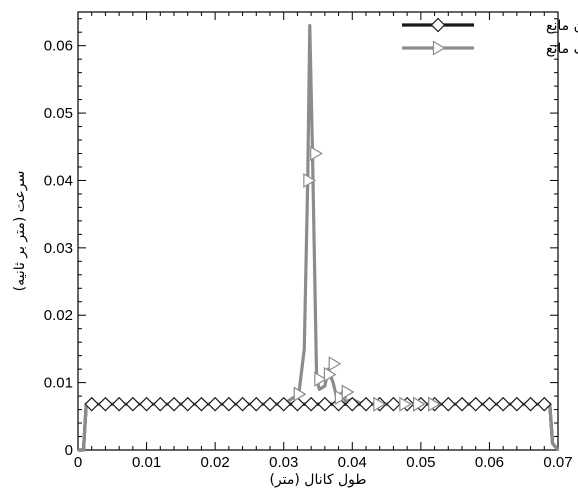  Describe the element at coordinates (58, 248) in the screenshot. I see `y-tick-label: 0.03` at that location.